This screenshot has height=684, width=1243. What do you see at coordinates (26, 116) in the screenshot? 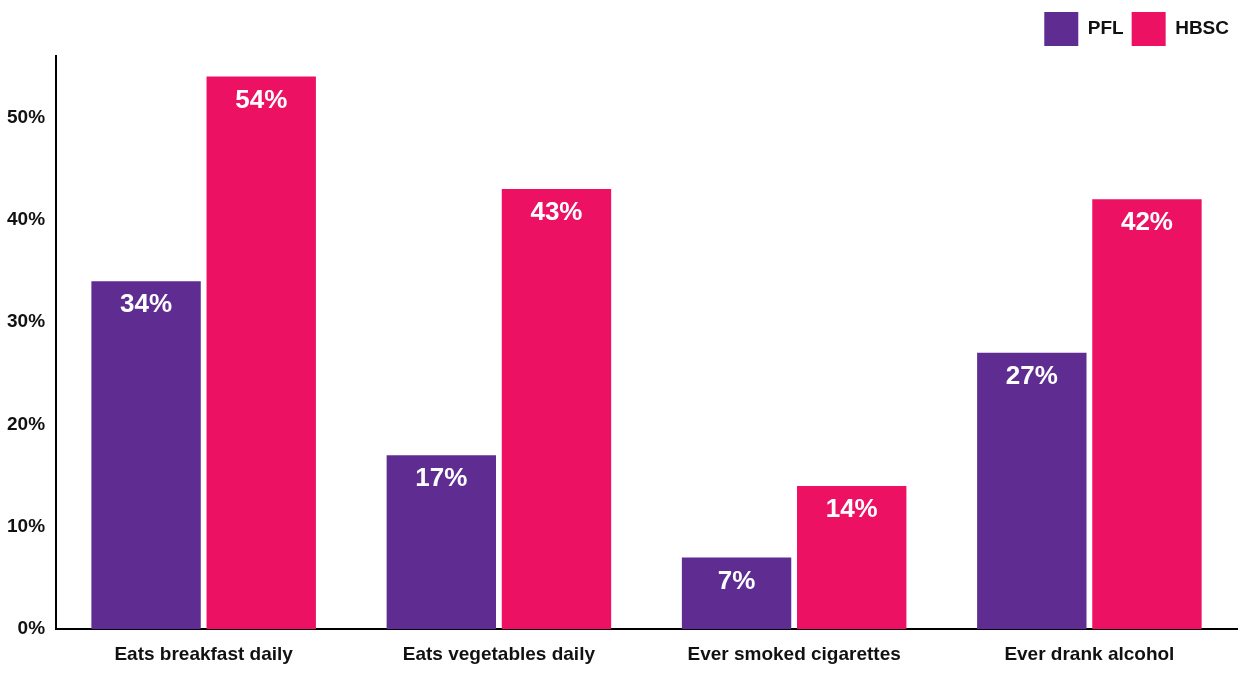
I see `y-tick-label: 50%` at bounding box center [26, 116].